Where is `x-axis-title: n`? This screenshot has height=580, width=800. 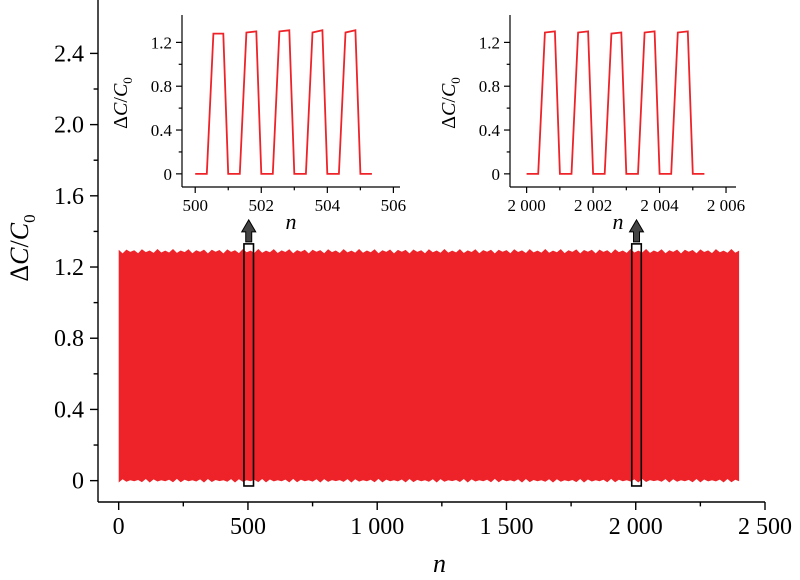 x-axis-title: n is located at coordinates (439, 563).